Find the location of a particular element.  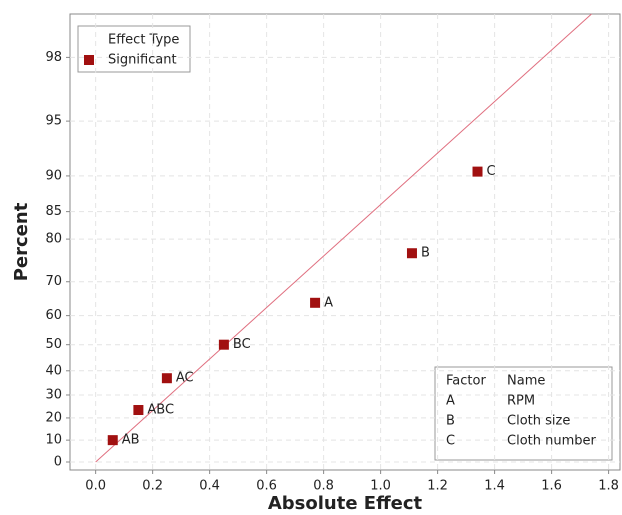

y-axis-title: Percent is located at coordinates (21, 241).